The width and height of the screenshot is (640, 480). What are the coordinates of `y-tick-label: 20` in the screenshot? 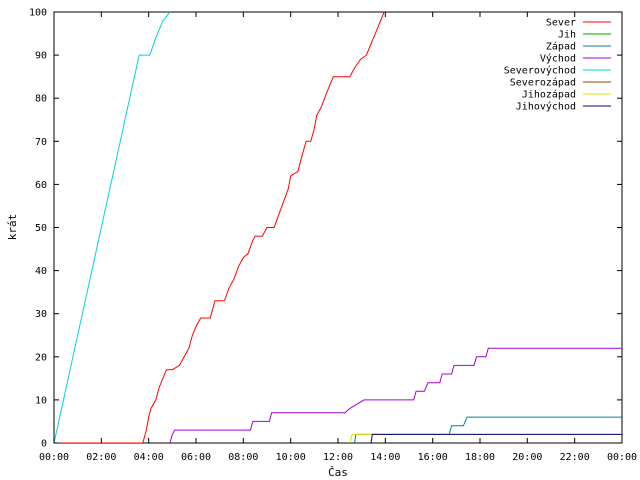 It's located at (41, 357).